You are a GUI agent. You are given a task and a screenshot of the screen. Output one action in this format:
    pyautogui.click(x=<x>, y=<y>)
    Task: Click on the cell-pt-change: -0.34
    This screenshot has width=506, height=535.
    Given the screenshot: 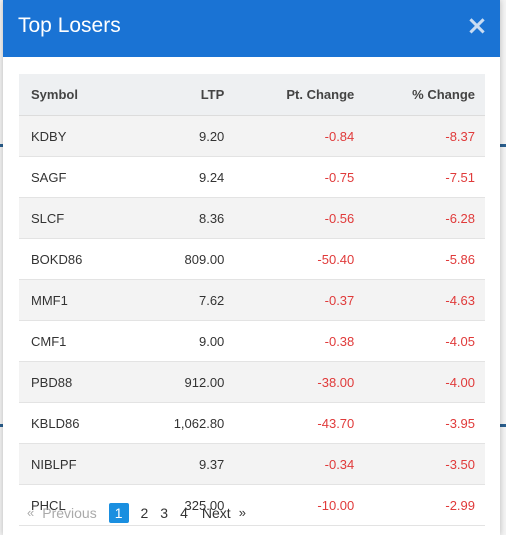 What is the action you would take?
    pyautogui.click(x=290, y=464)
    